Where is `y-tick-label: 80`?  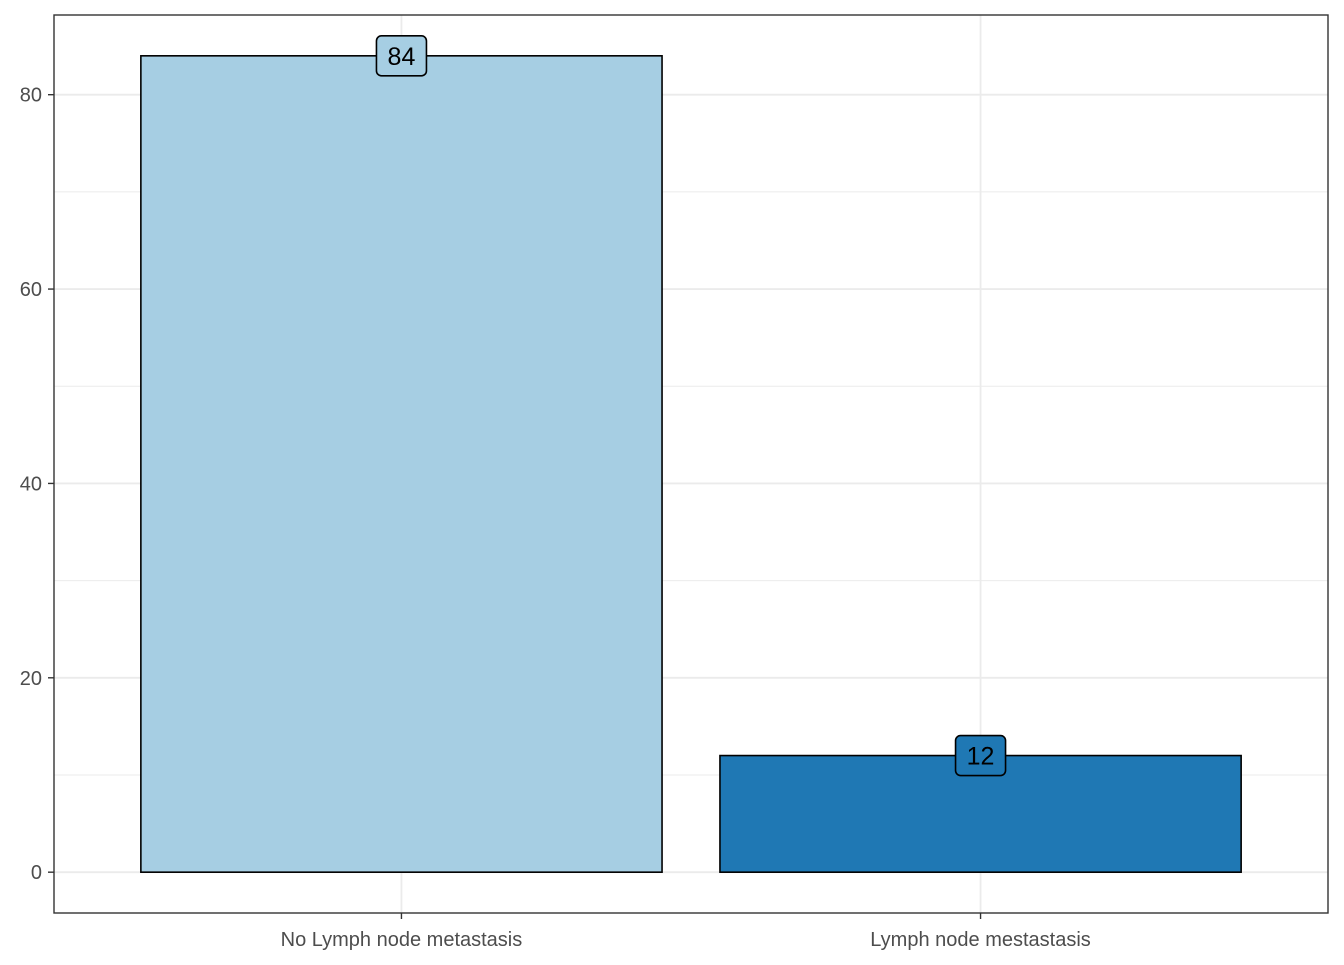 y-tick-label: 80 is located at coordinates (31, 96).